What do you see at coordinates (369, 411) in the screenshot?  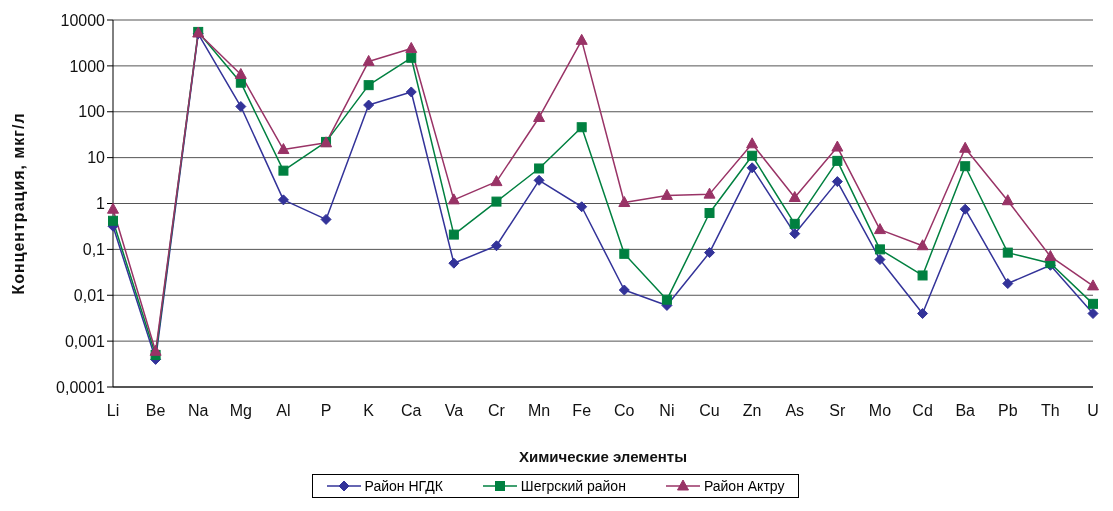 I see `x-tick-label: K` at bounding box center [369, 411].